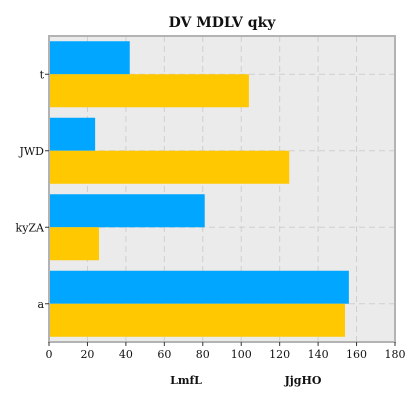  I want to click on category-label: a, so click(40, 304).